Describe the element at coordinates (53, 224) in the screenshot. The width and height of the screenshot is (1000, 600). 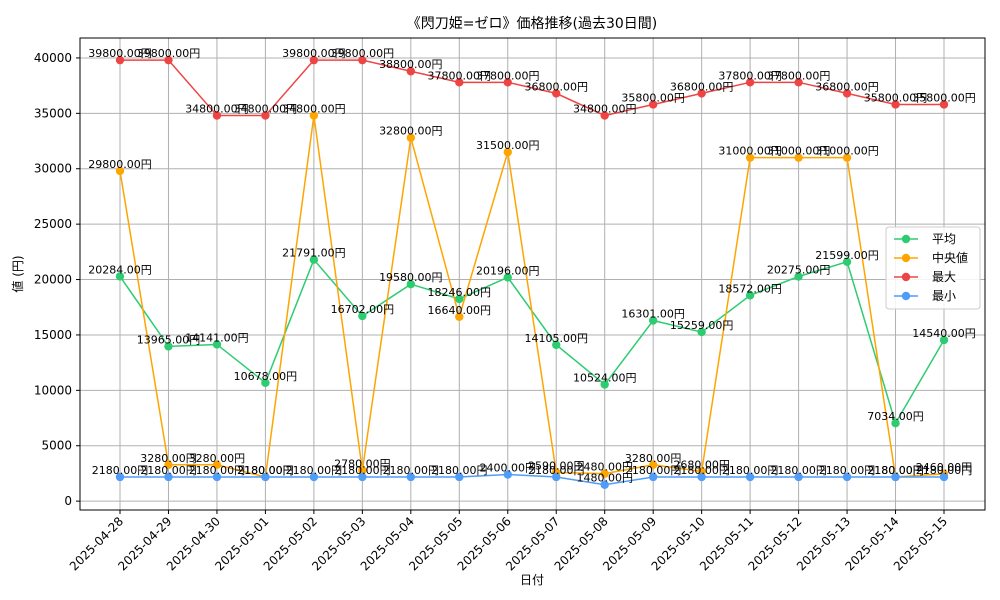
I see `y-tick-label: 25000` at that location.